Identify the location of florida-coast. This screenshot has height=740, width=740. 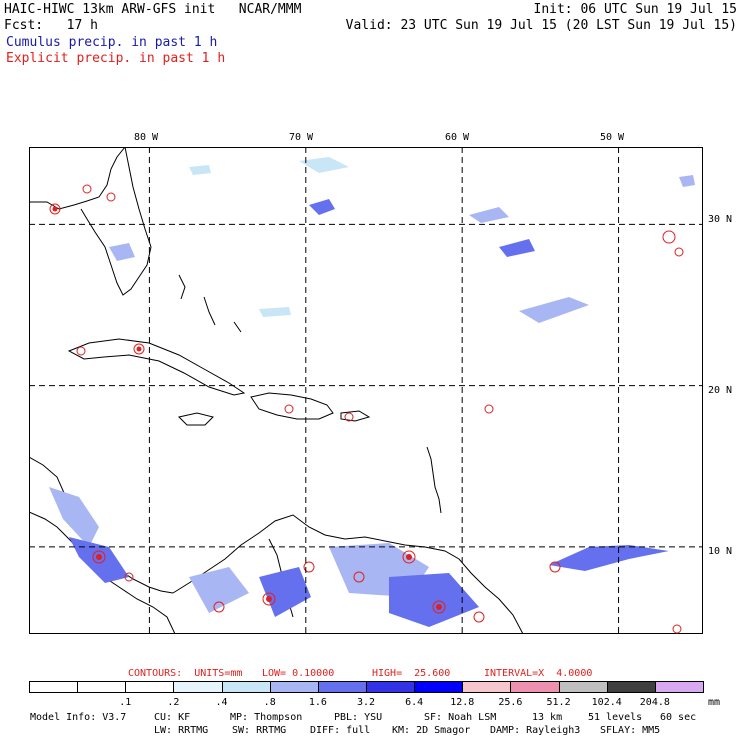
(116, 221).